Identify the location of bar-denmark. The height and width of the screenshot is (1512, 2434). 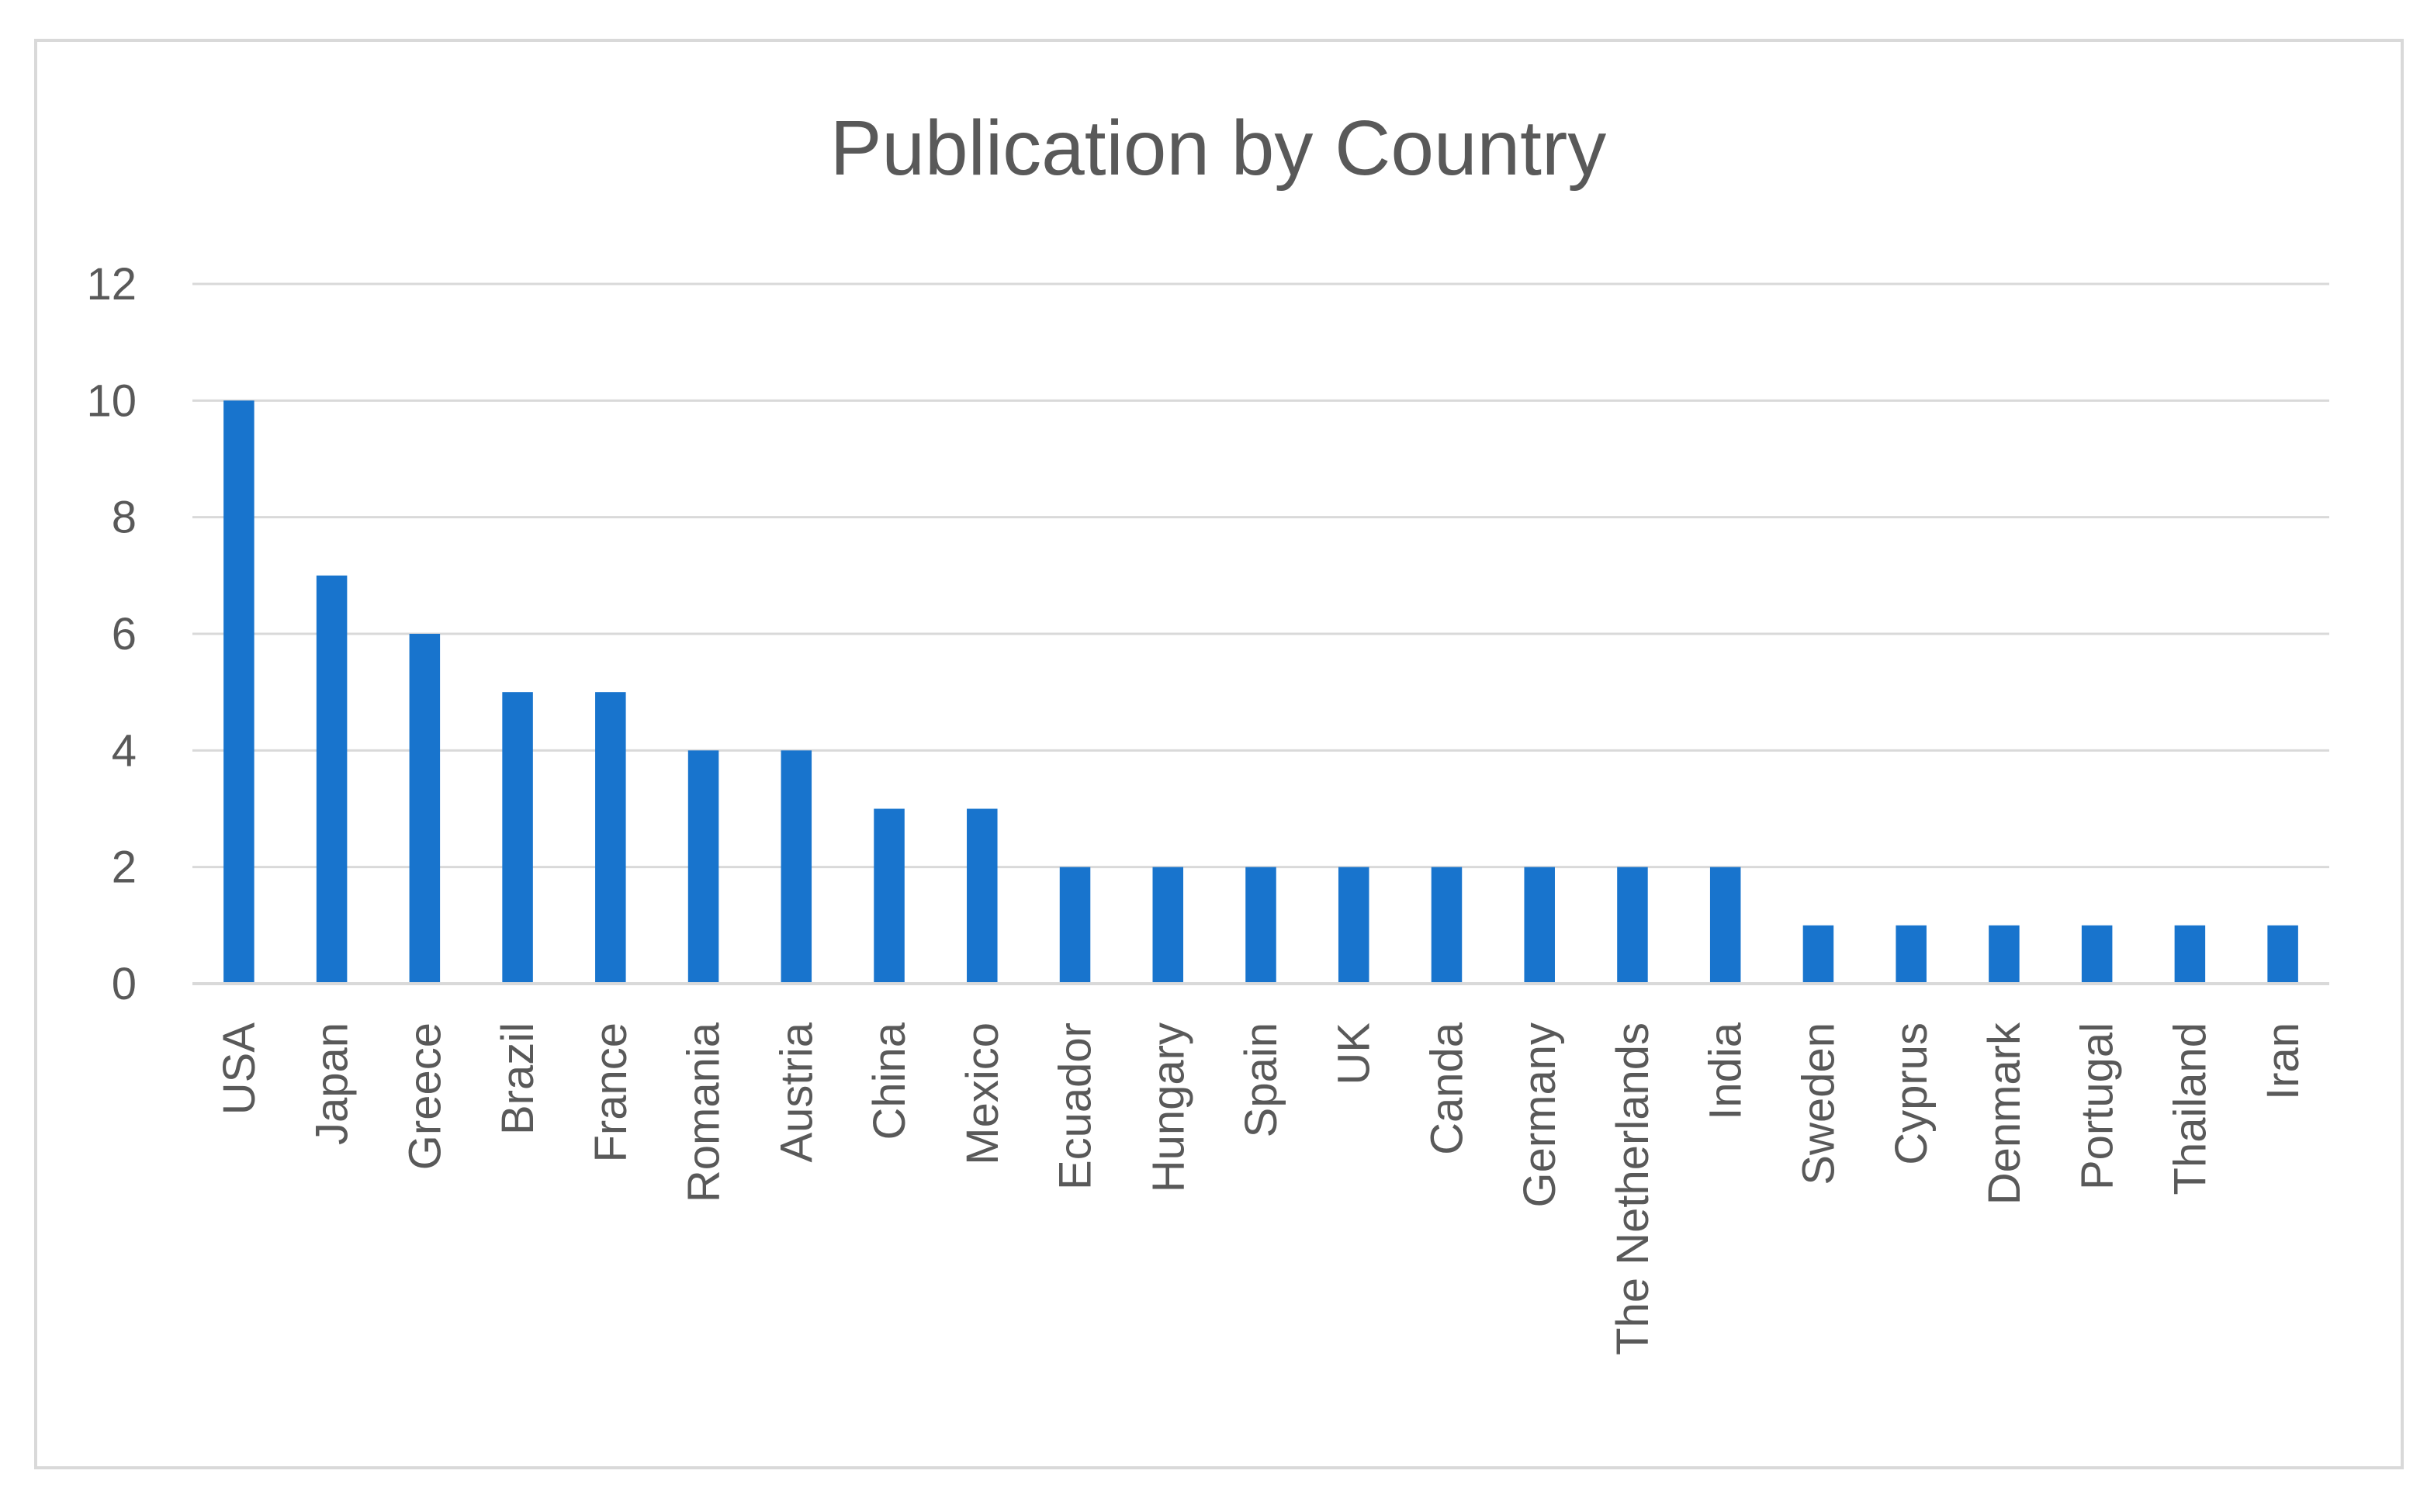
(2005, 954).